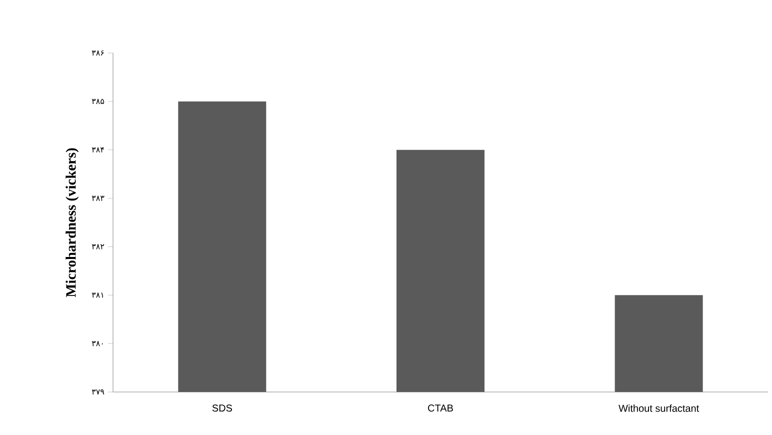  What do you see at coordinates (97, 343) in the screenshot?
I see `y-tick-label: ۳۸۰` at bounding box center [97, 343].